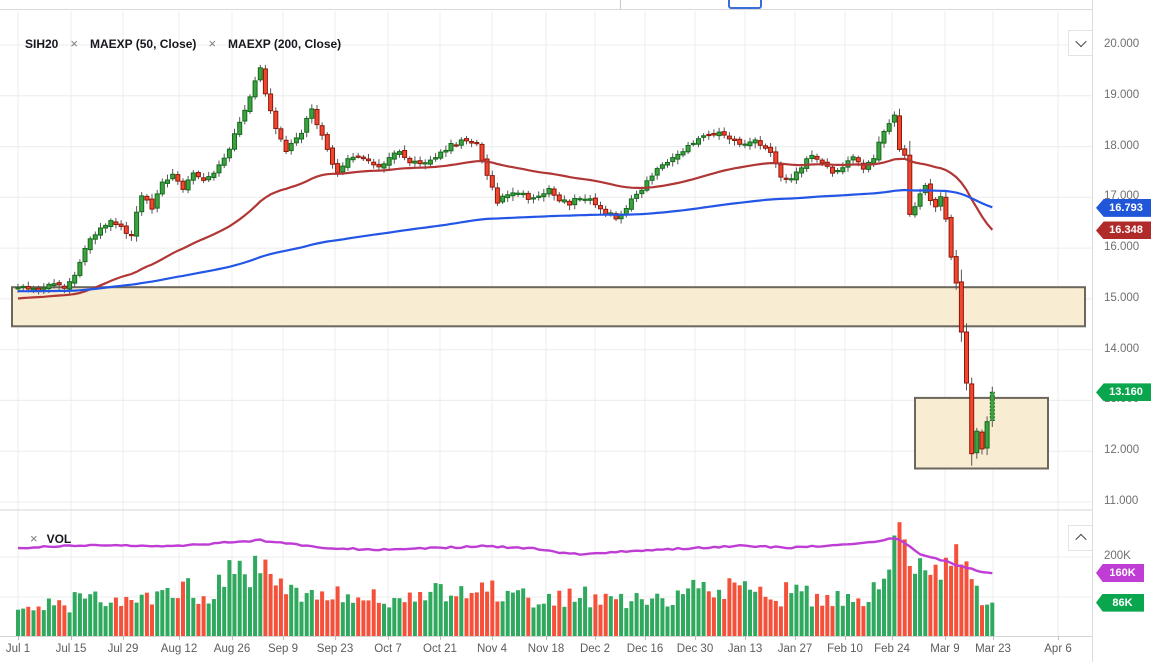  What do you see at coordinates (620, 4) in the screenshot?
I see `toolbar-divider` at bounding box center [620, 4].